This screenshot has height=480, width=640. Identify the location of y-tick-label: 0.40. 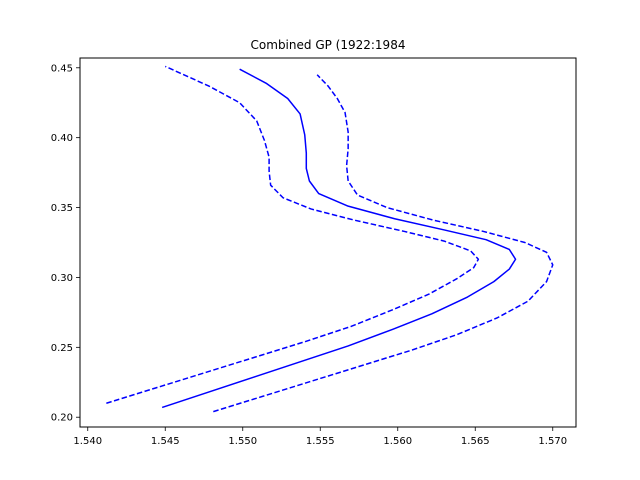
(62, 138).